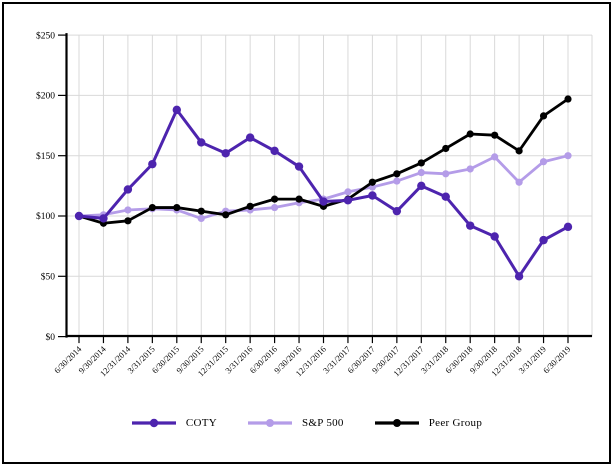 This screenshot has width=613, height=466. What do you see at coordinates (201, 423) in the screenshot?
I see `legend-label-coty: COTY` at bounding box center [201, 423].